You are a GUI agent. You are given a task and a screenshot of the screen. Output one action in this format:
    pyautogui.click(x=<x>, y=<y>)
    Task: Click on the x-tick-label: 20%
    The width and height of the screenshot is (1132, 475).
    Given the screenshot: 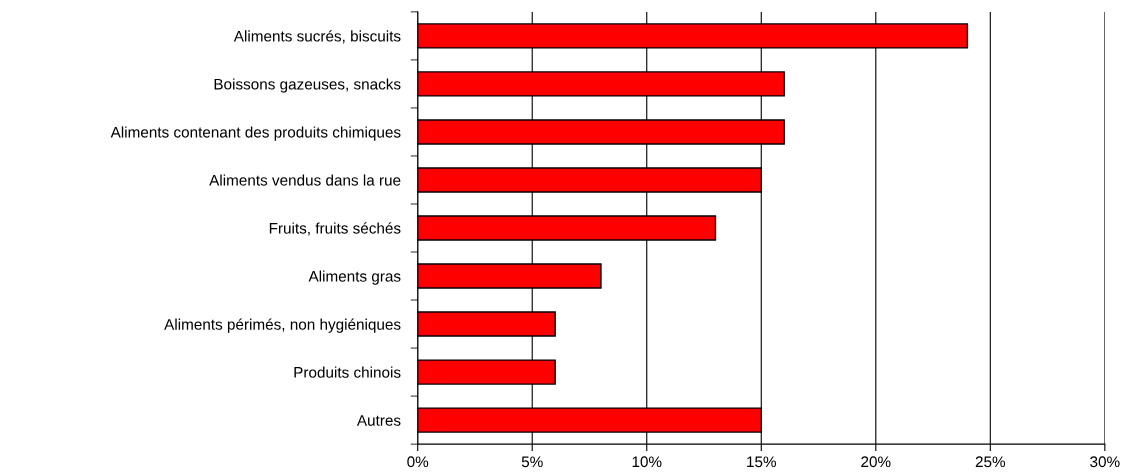 What is the action you would take?
    pyautogui.click(x=876, y=462)
    